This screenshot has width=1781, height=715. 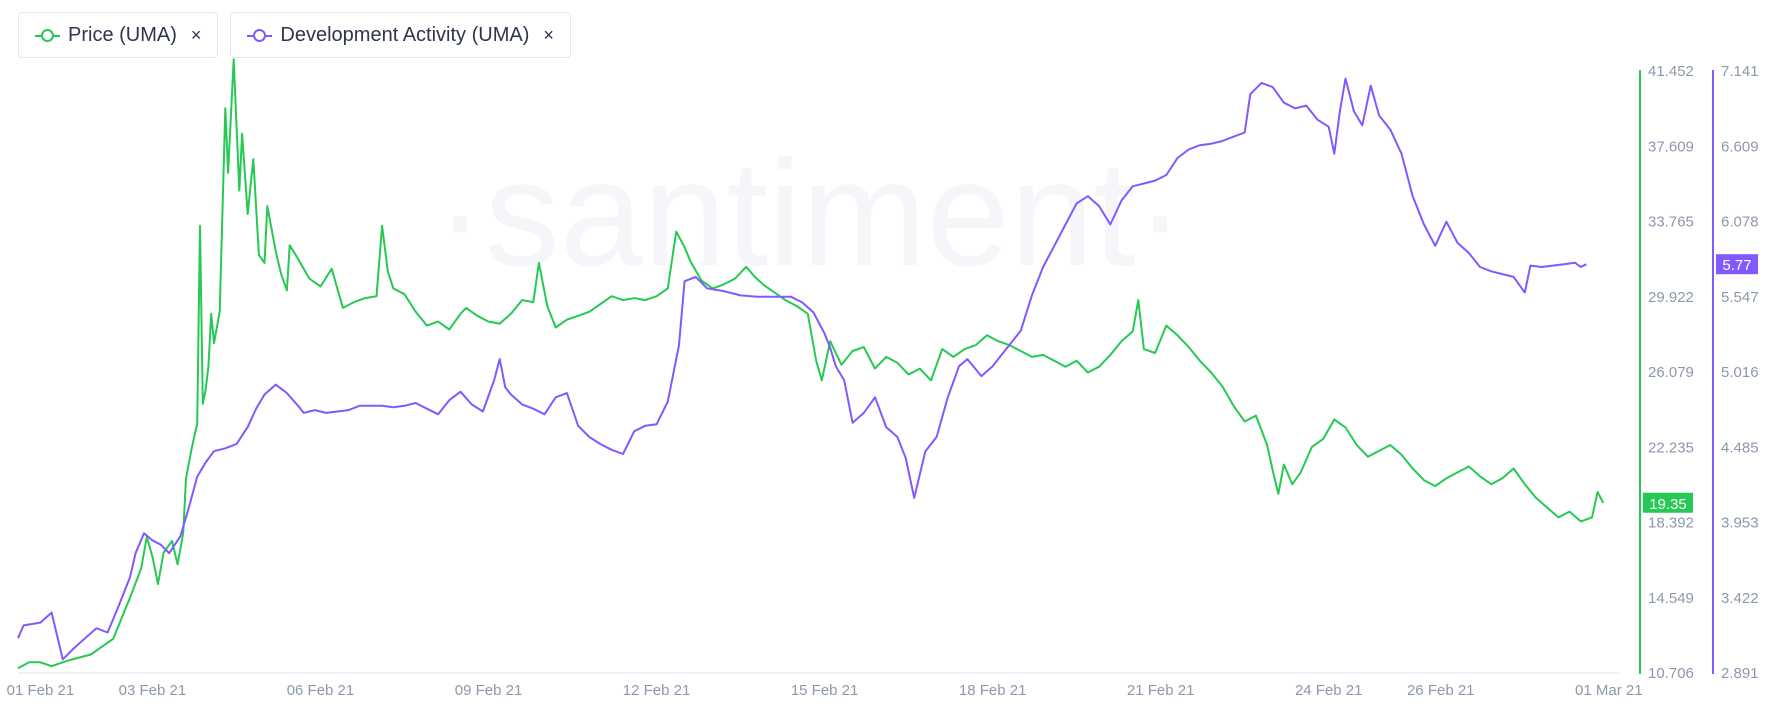 I want to click on dev-activity-last-value-label: 5.77, so click(x=1736, y=265).